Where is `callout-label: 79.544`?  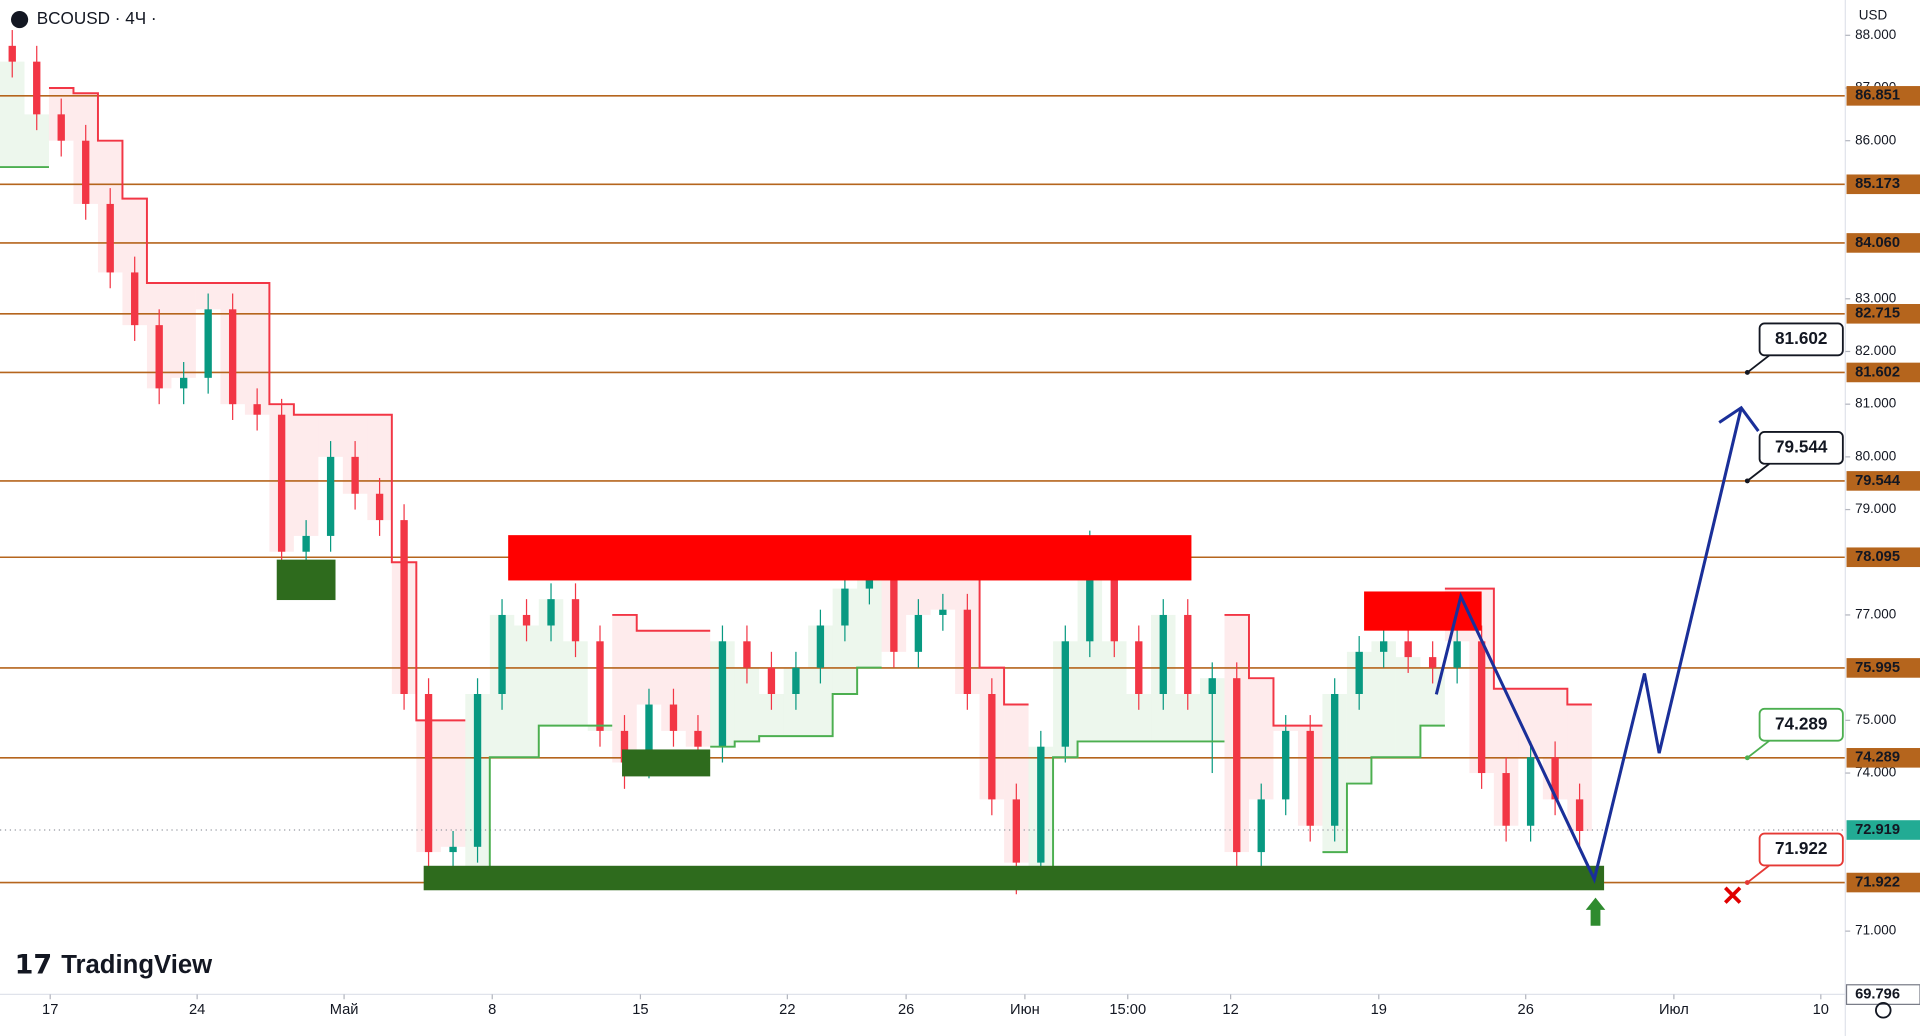 callout-label: 79.544 is located at coordinates (1801, 446).